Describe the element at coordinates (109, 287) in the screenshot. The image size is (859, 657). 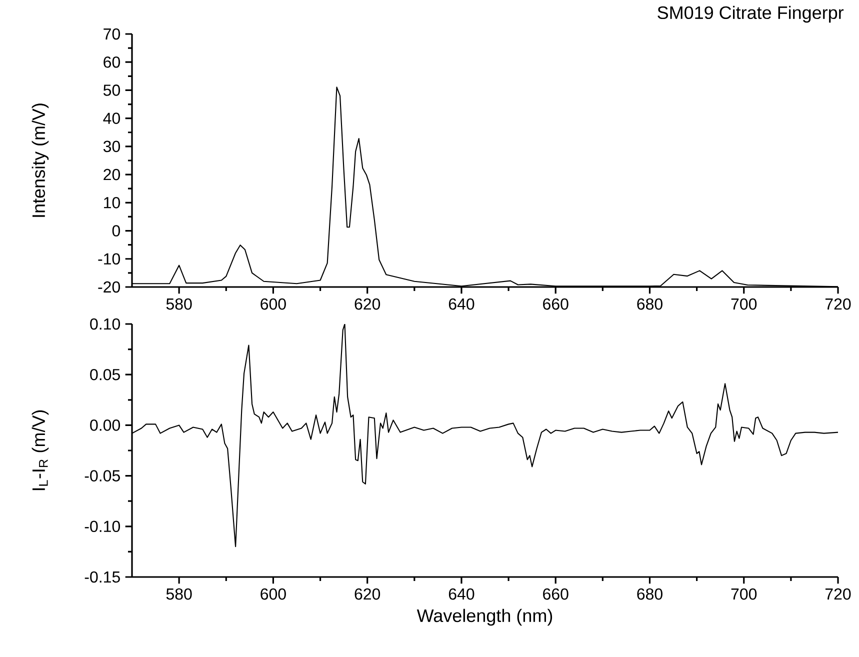
I see `y-tick-label: -20` at that location.